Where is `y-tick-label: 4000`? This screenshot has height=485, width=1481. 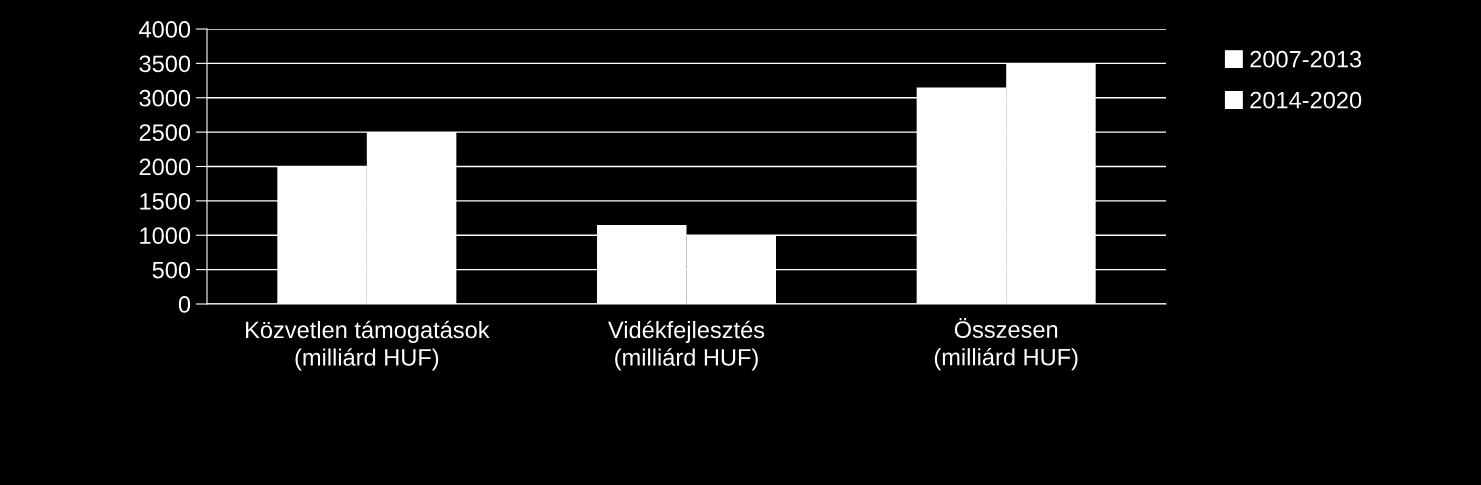 y-tick-label: 4000 is located at coordinates (165, 29).